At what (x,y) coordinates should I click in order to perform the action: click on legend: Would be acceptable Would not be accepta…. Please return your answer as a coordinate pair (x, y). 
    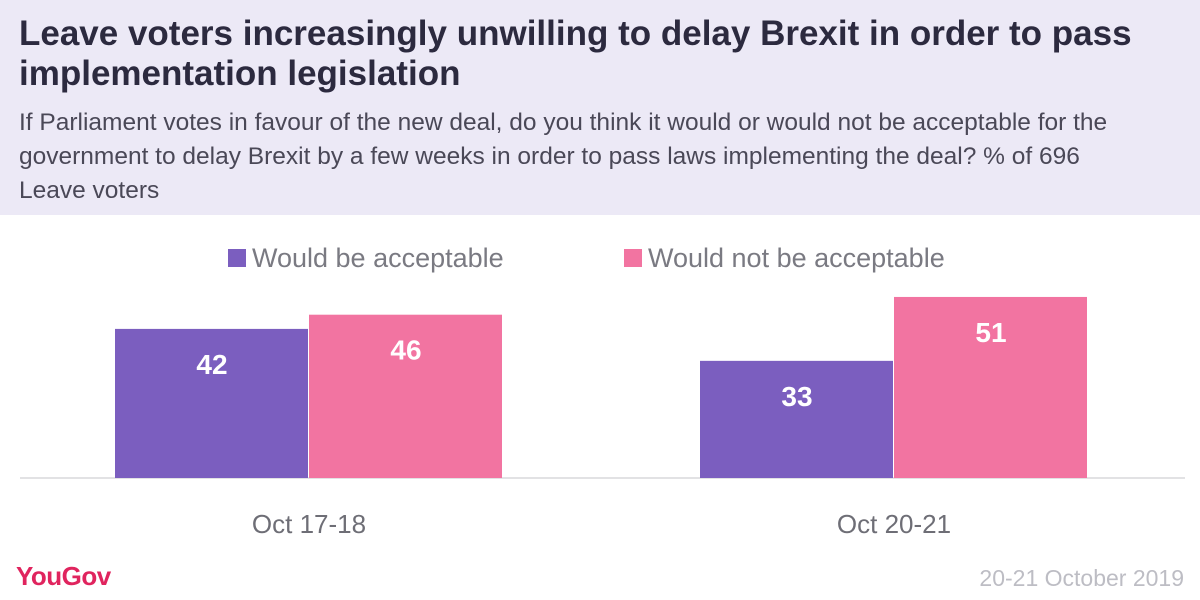
    Looking at the image, I should click on (600, 258).